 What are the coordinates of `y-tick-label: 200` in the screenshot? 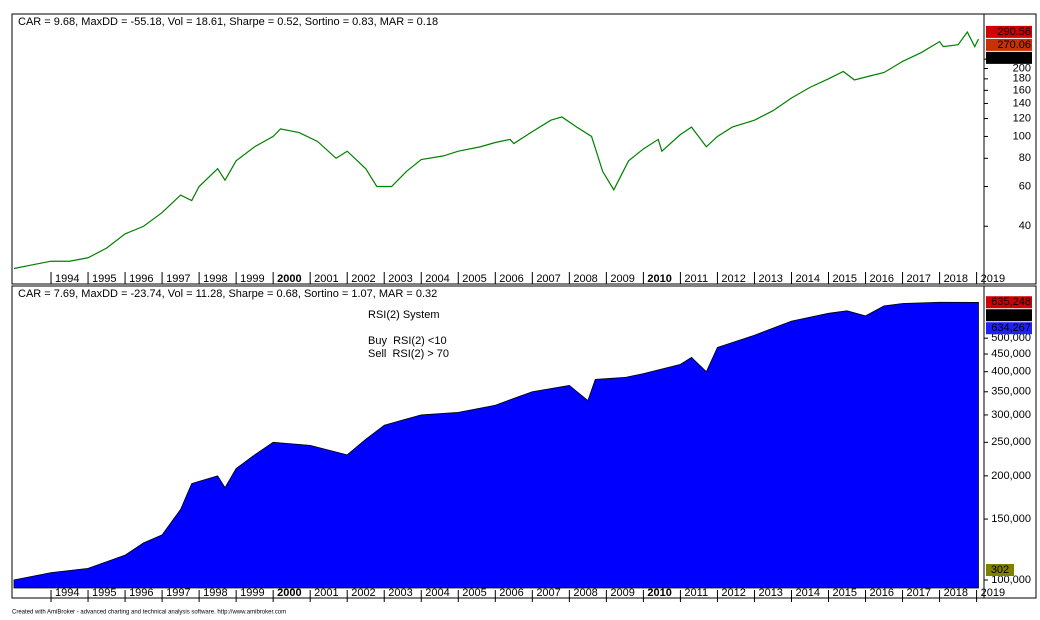 It's located at (1022, 68).